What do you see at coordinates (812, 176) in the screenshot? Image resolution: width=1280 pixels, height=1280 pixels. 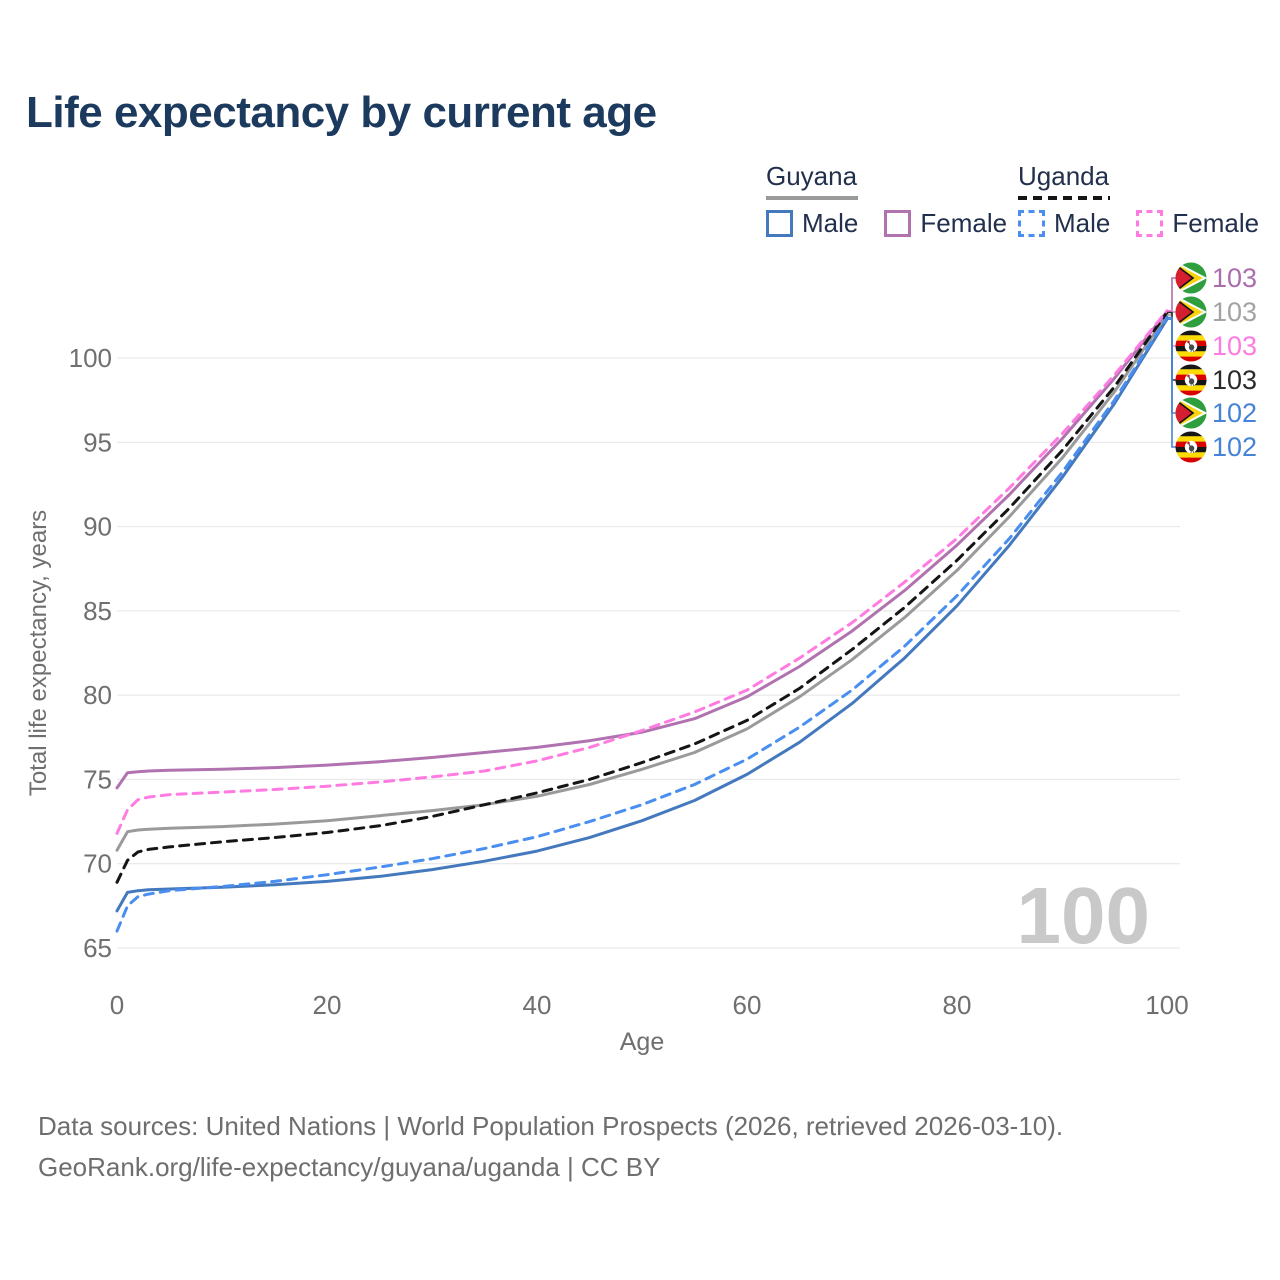 I see `legend-country-guyana: Guyana` at bounding box center [812, 176].